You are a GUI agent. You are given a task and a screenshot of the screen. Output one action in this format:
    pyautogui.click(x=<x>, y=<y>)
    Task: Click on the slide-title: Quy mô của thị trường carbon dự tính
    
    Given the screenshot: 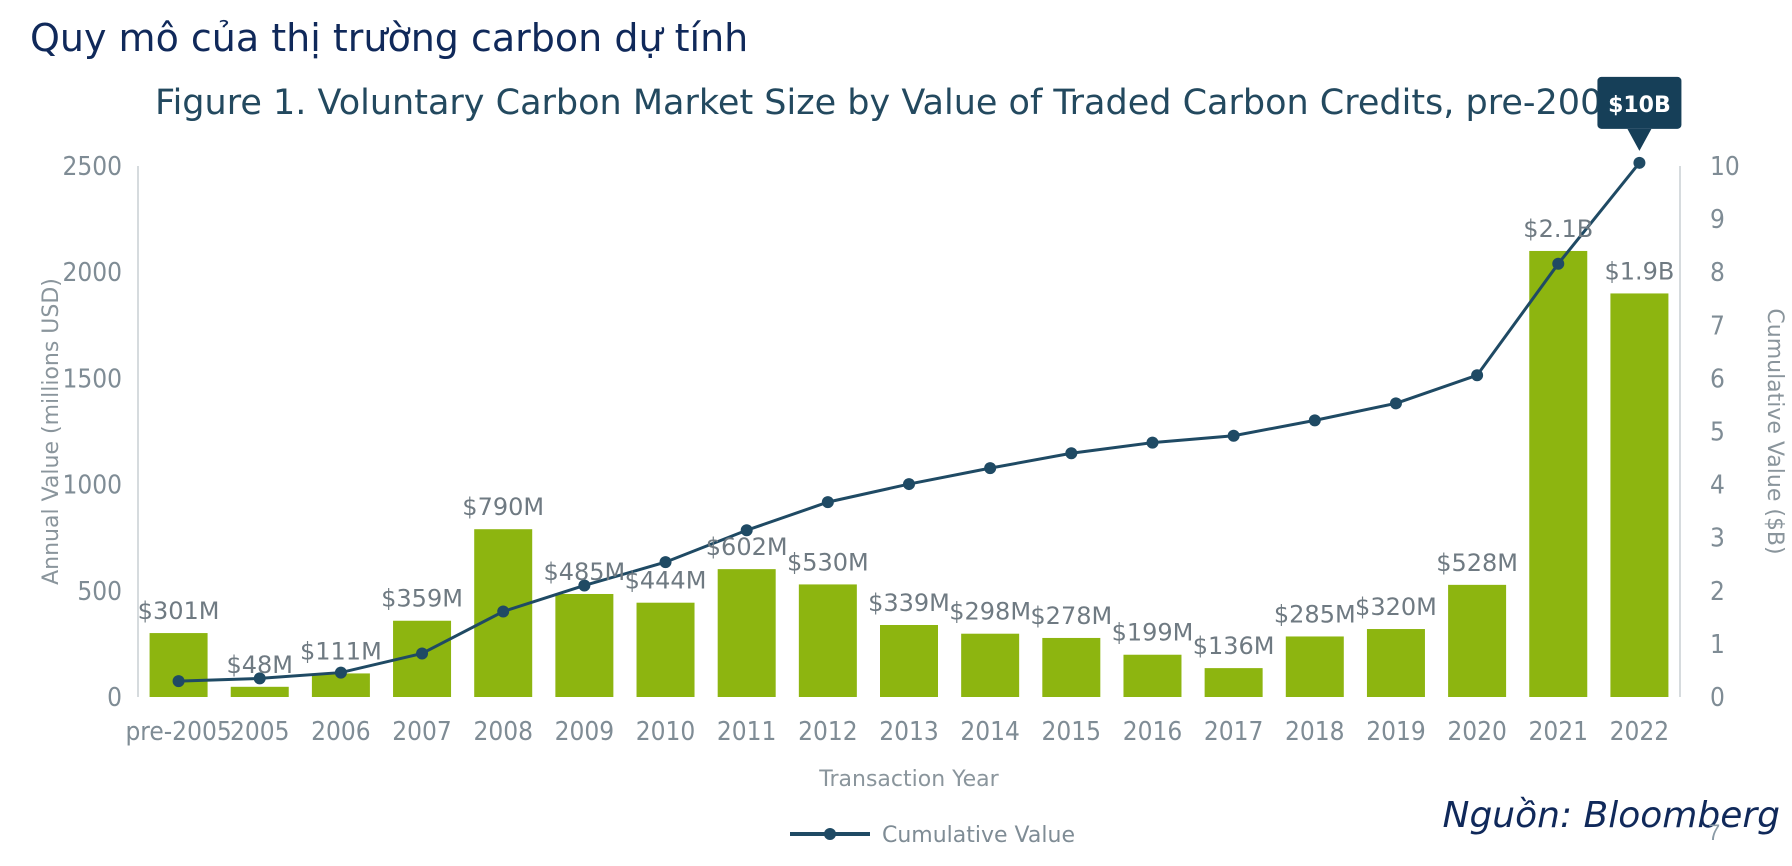 What is the action you would take?
    pyautogui.click(x=389, y=38)
    